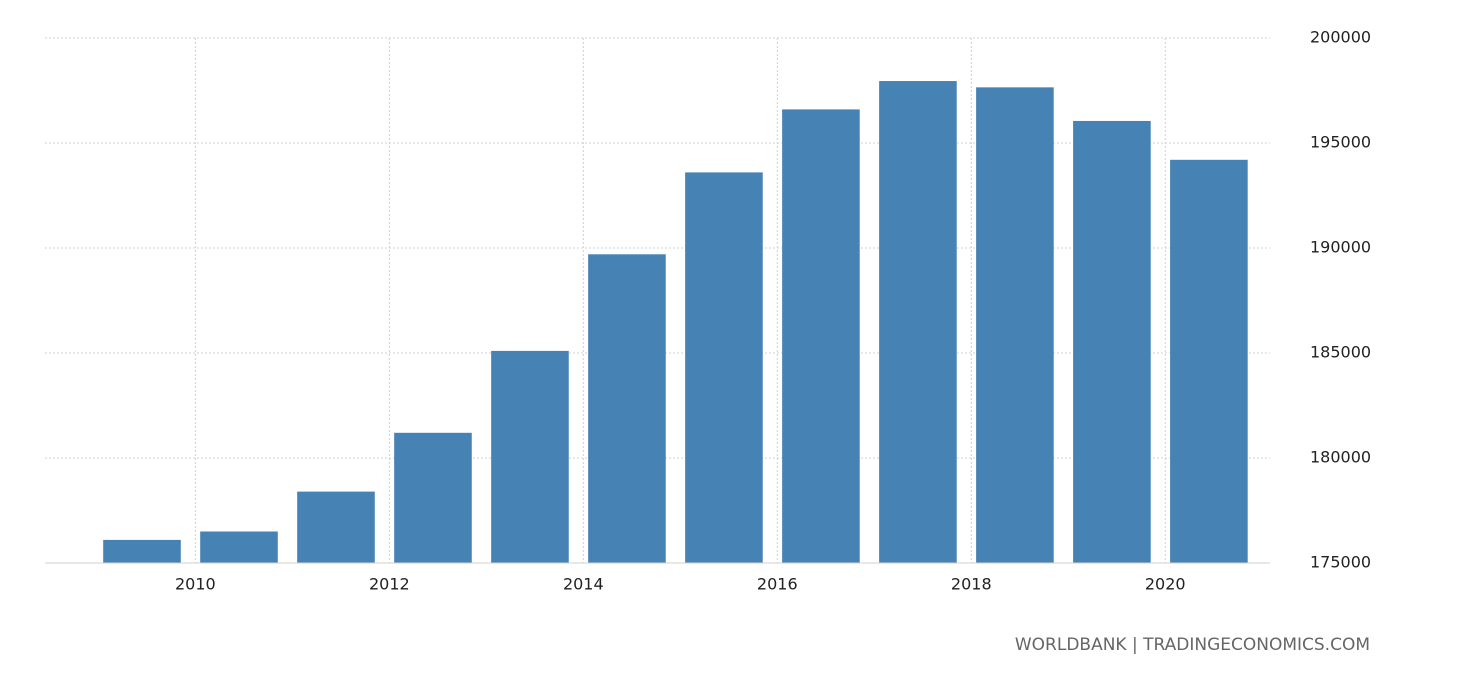  What do you see at coordinates (1340, 247) in the screenshot?
I see `y-tick-label: 190000` at bounding box center [1340, 247].